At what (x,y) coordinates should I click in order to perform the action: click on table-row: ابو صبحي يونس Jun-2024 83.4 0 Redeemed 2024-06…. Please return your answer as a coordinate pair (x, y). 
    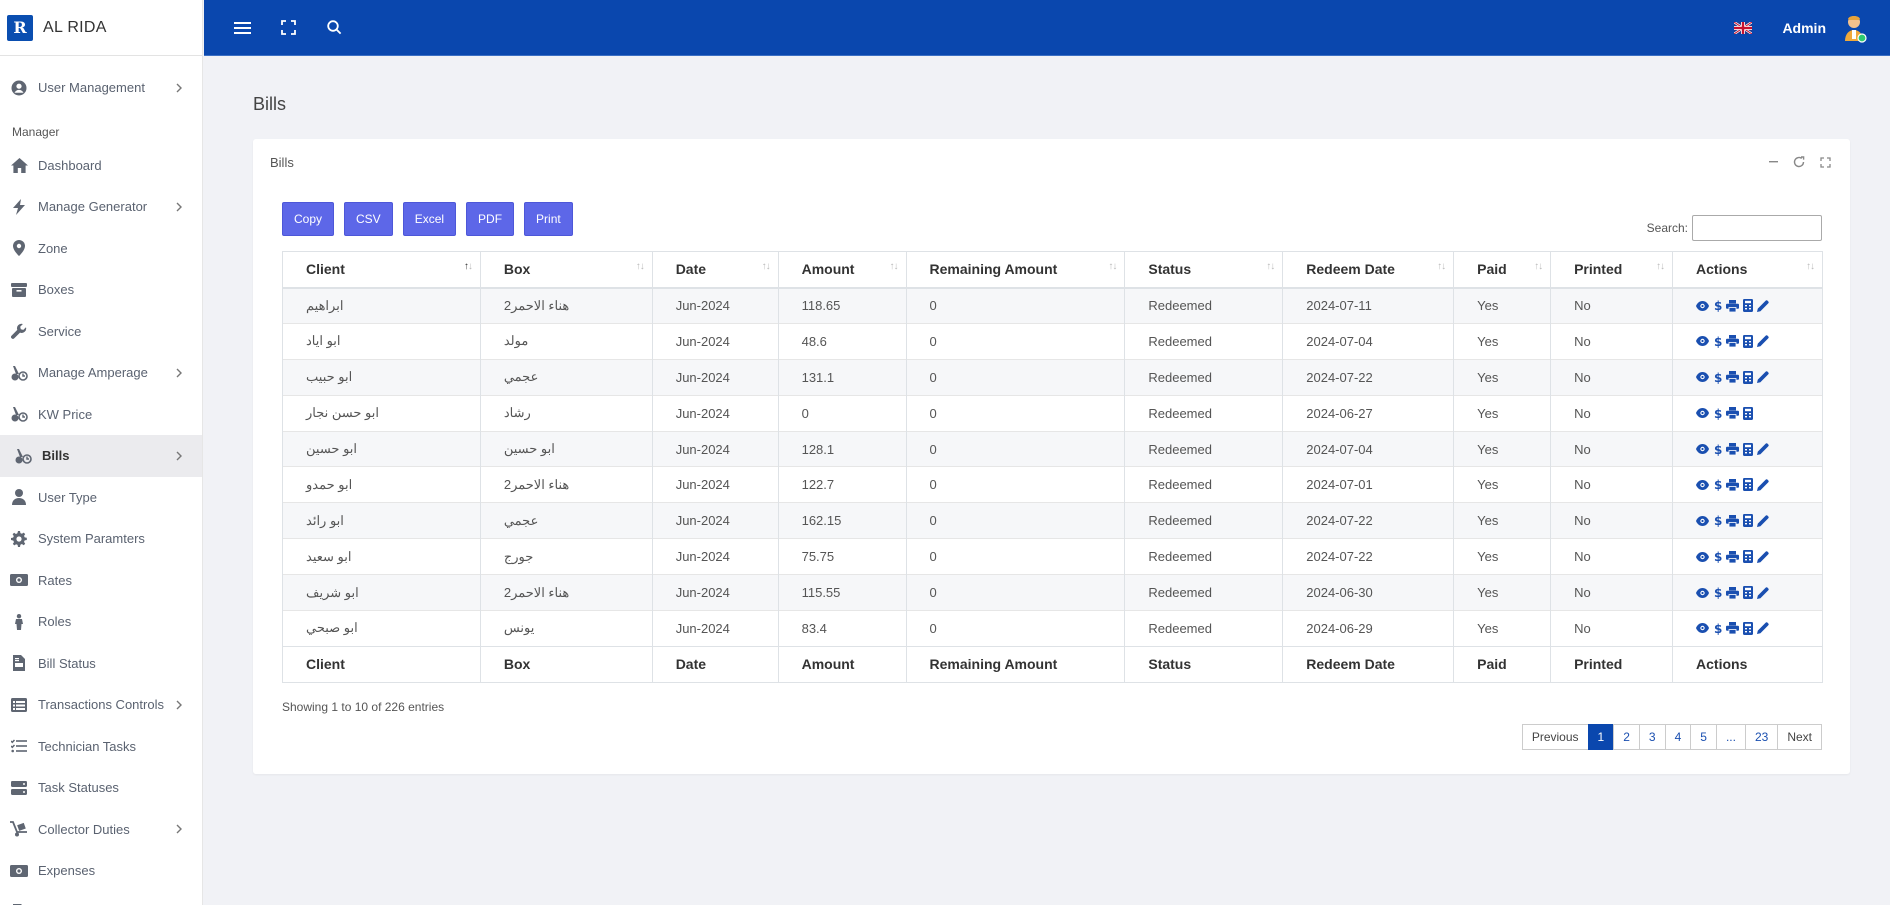
    Looking at the image, I should click on (1052, 628).